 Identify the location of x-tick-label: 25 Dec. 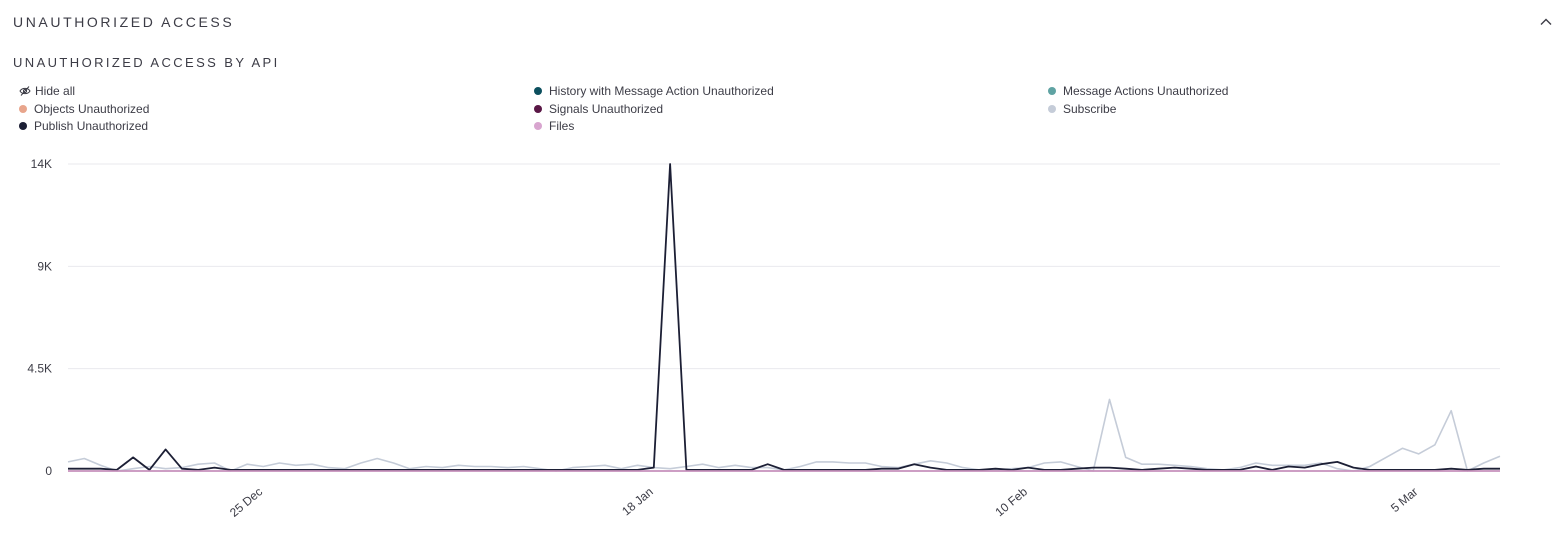
(246, 502).